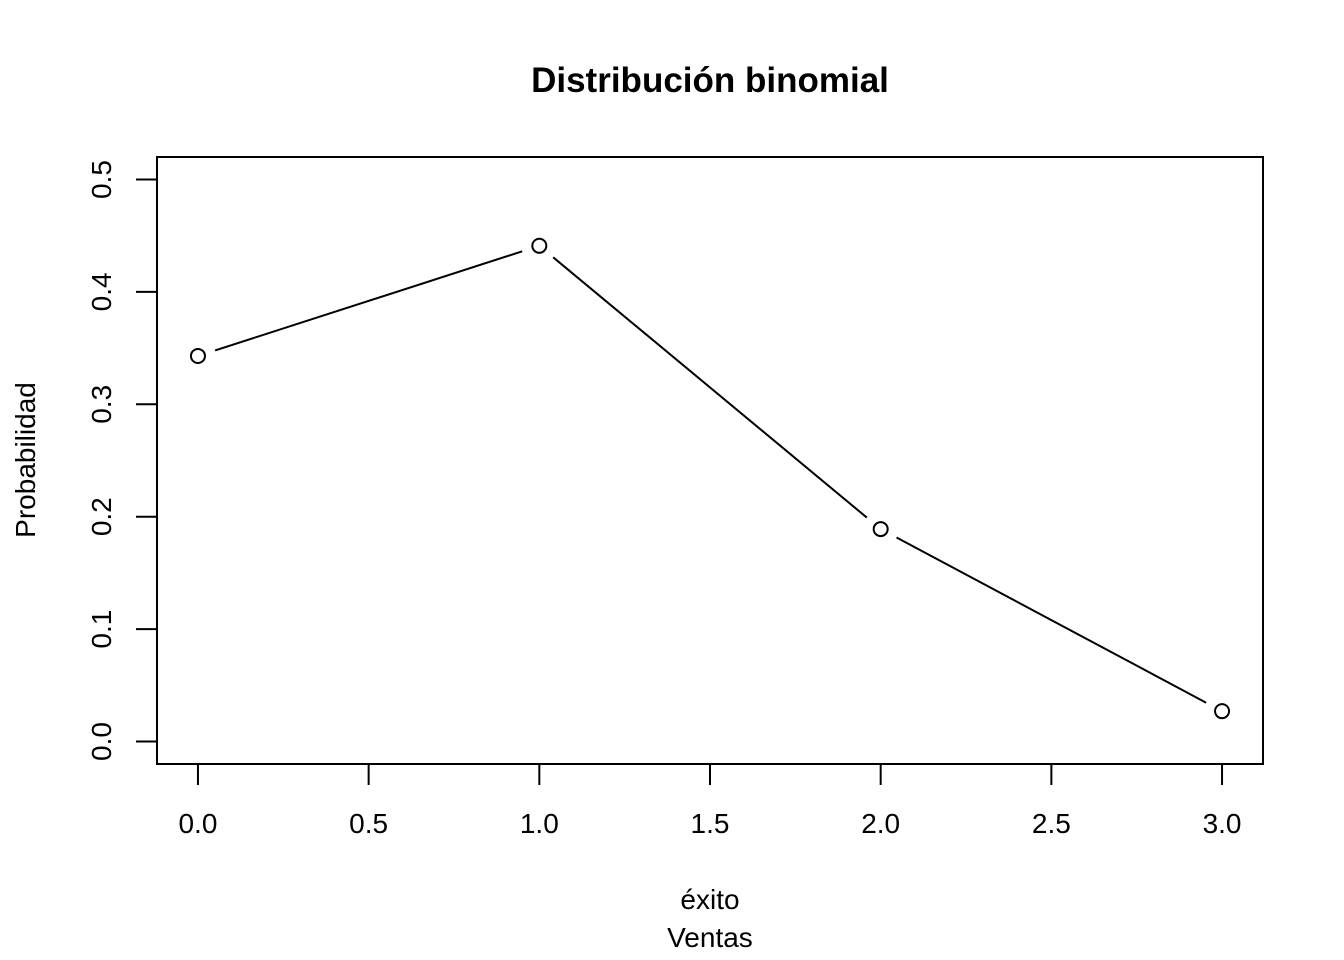 The image size is (1344, 960). Describe the element at coordinates (710, 823) in the screenshot. I see `x-tick-label: 1.5` at that location.